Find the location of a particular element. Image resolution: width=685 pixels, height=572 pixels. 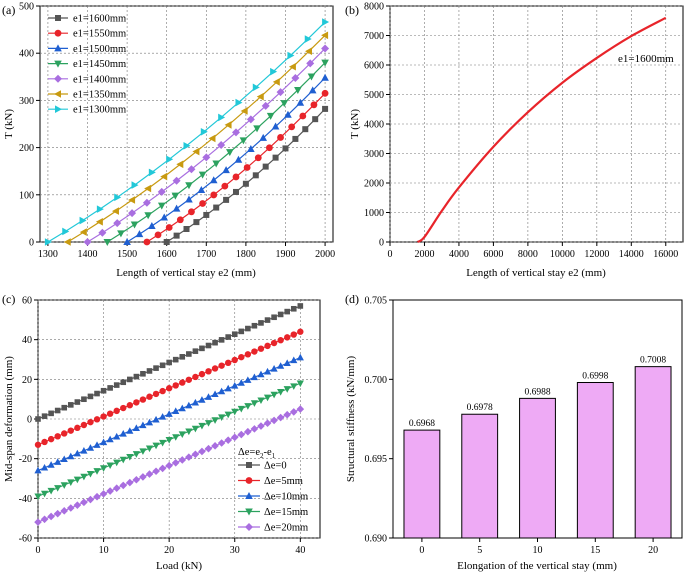

panel-c-label: (c) is located at coordinates (8, 299).